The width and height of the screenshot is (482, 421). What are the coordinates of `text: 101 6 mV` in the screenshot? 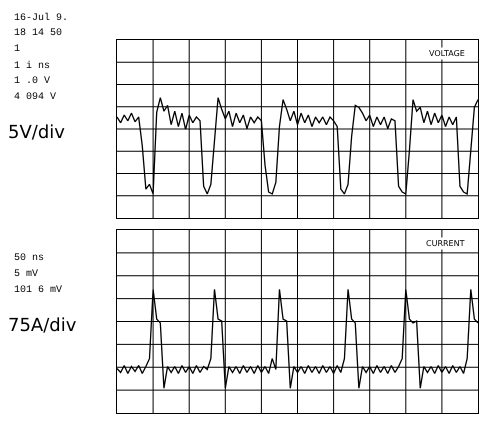 It's located at (38, 290).